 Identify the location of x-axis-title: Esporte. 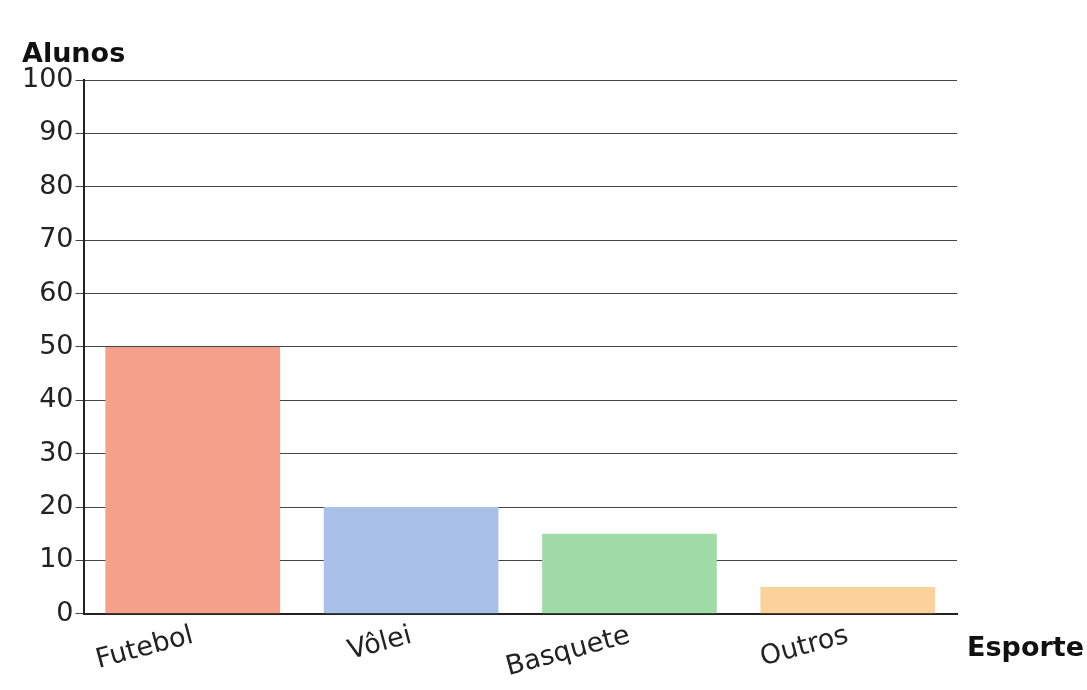
(1025, 647).